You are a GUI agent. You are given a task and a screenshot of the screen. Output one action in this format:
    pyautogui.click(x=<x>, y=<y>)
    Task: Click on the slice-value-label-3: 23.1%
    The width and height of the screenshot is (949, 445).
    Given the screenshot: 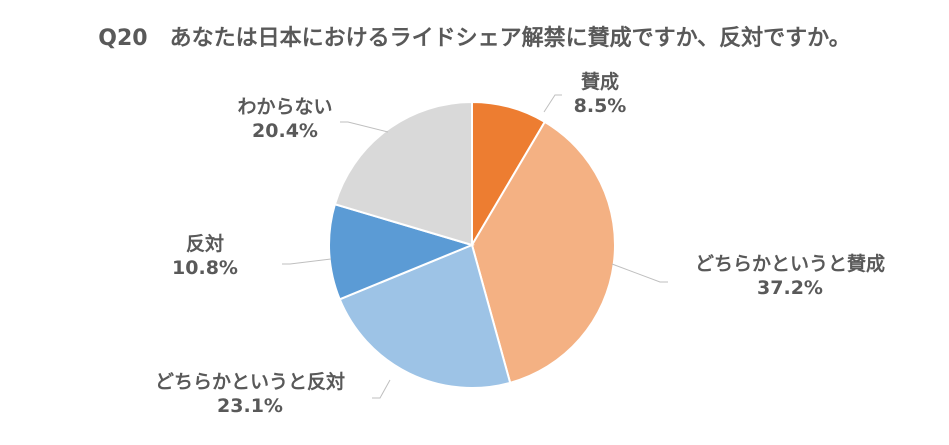 What is the action you would take?
    pyautogui.click(x=250, y=406)
    